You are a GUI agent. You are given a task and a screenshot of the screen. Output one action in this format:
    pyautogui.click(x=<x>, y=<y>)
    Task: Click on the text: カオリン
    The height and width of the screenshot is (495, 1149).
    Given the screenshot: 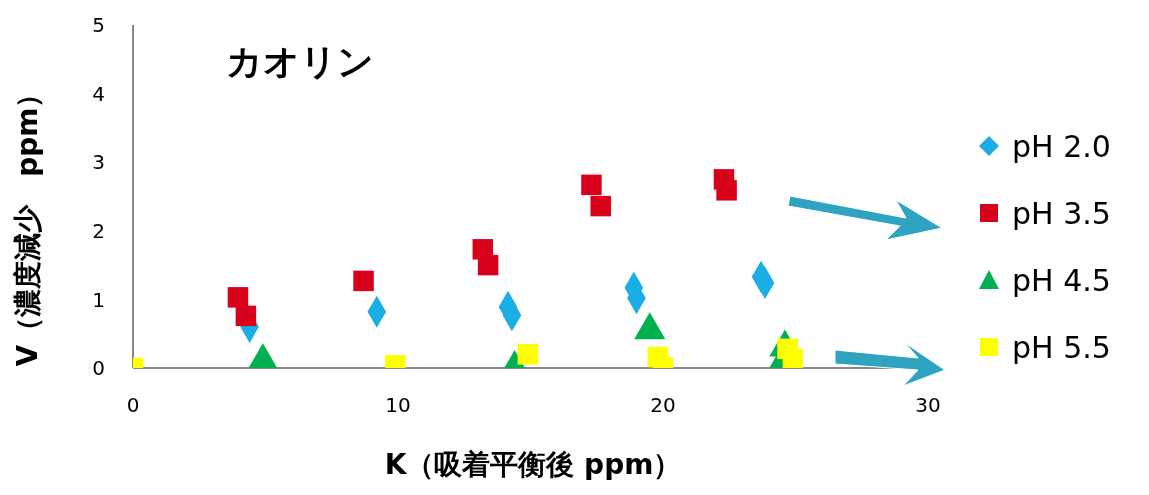 What is the action you would take?
    pyautogui.click(x=300, y=62)
    